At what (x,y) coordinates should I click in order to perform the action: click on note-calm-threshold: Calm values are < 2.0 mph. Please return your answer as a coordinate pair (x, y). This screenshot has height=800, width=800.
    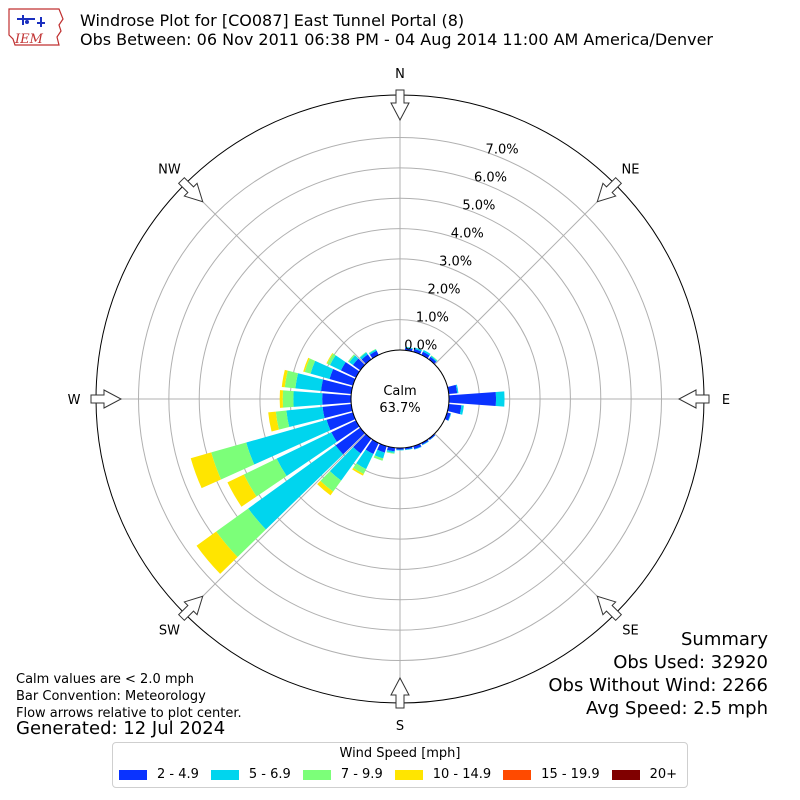
    Looking at the image, I should click on (105, 679).